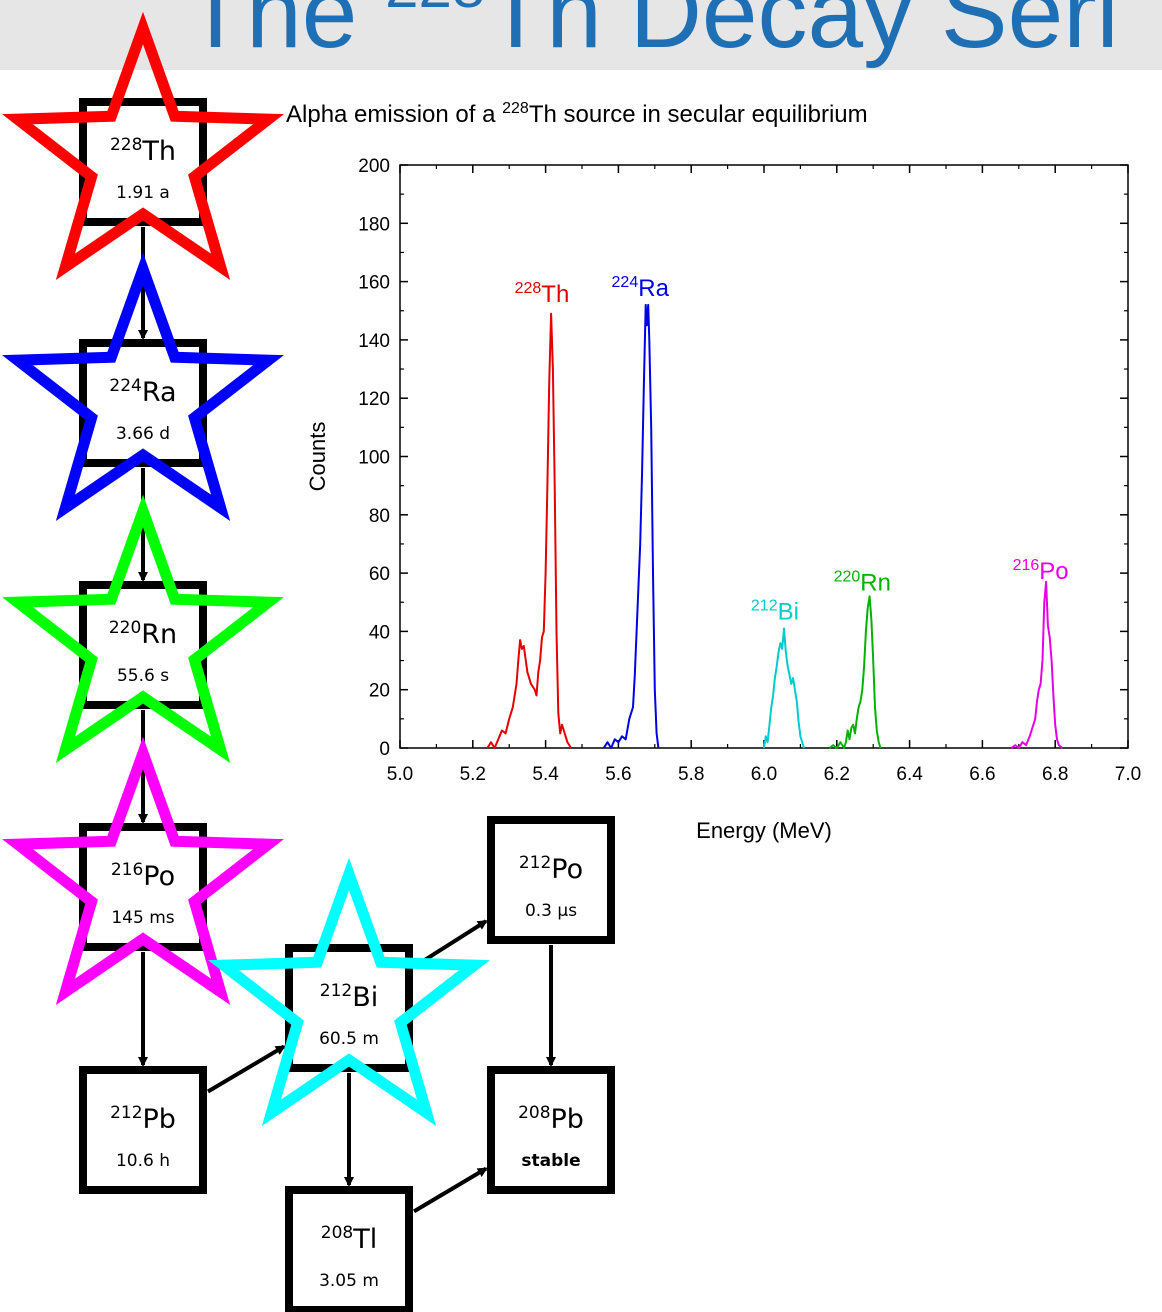 The width and height of the screenshot is (1162, 1312). I want to click on nuclide-symbol: Tl, so click(364, 1239).